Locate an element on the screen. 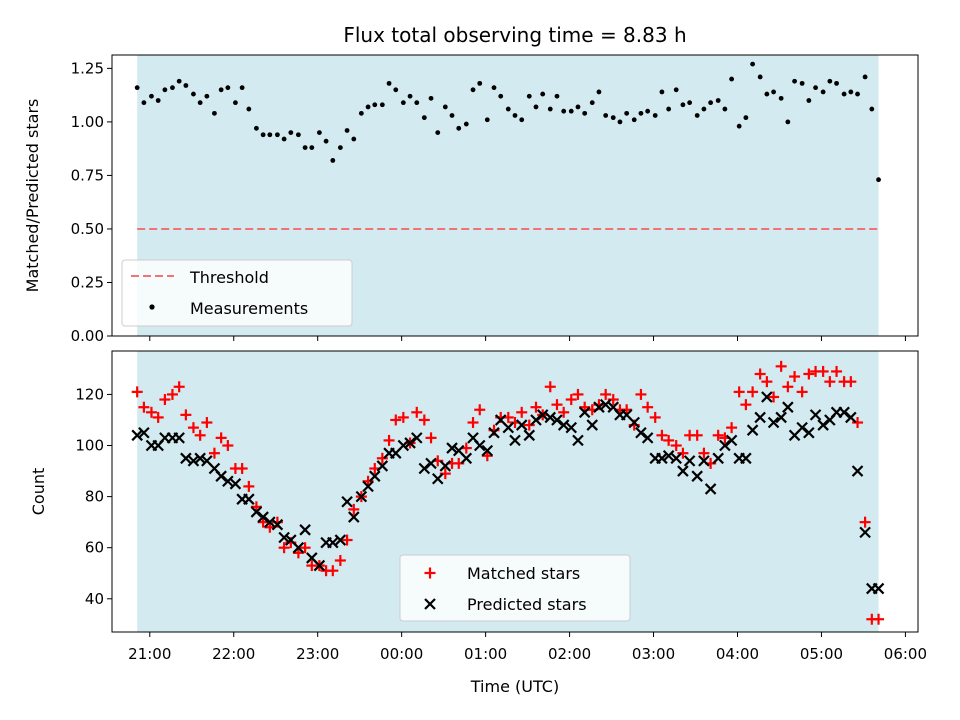 The width and height of the screenshot is (960, 720). time-x-tick-label: 02:00 is located at coordinates (569, 654).